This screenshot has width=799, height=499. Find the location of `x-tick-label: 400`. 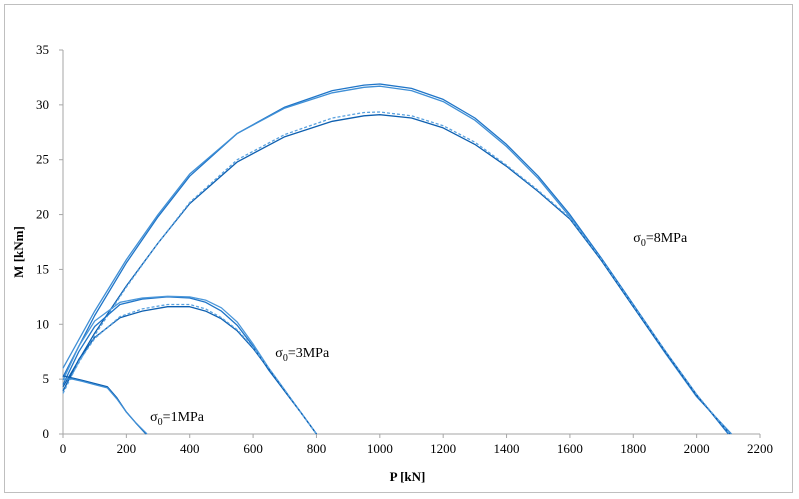

x-tick-label: 400 is located at coordinates (190, 448).